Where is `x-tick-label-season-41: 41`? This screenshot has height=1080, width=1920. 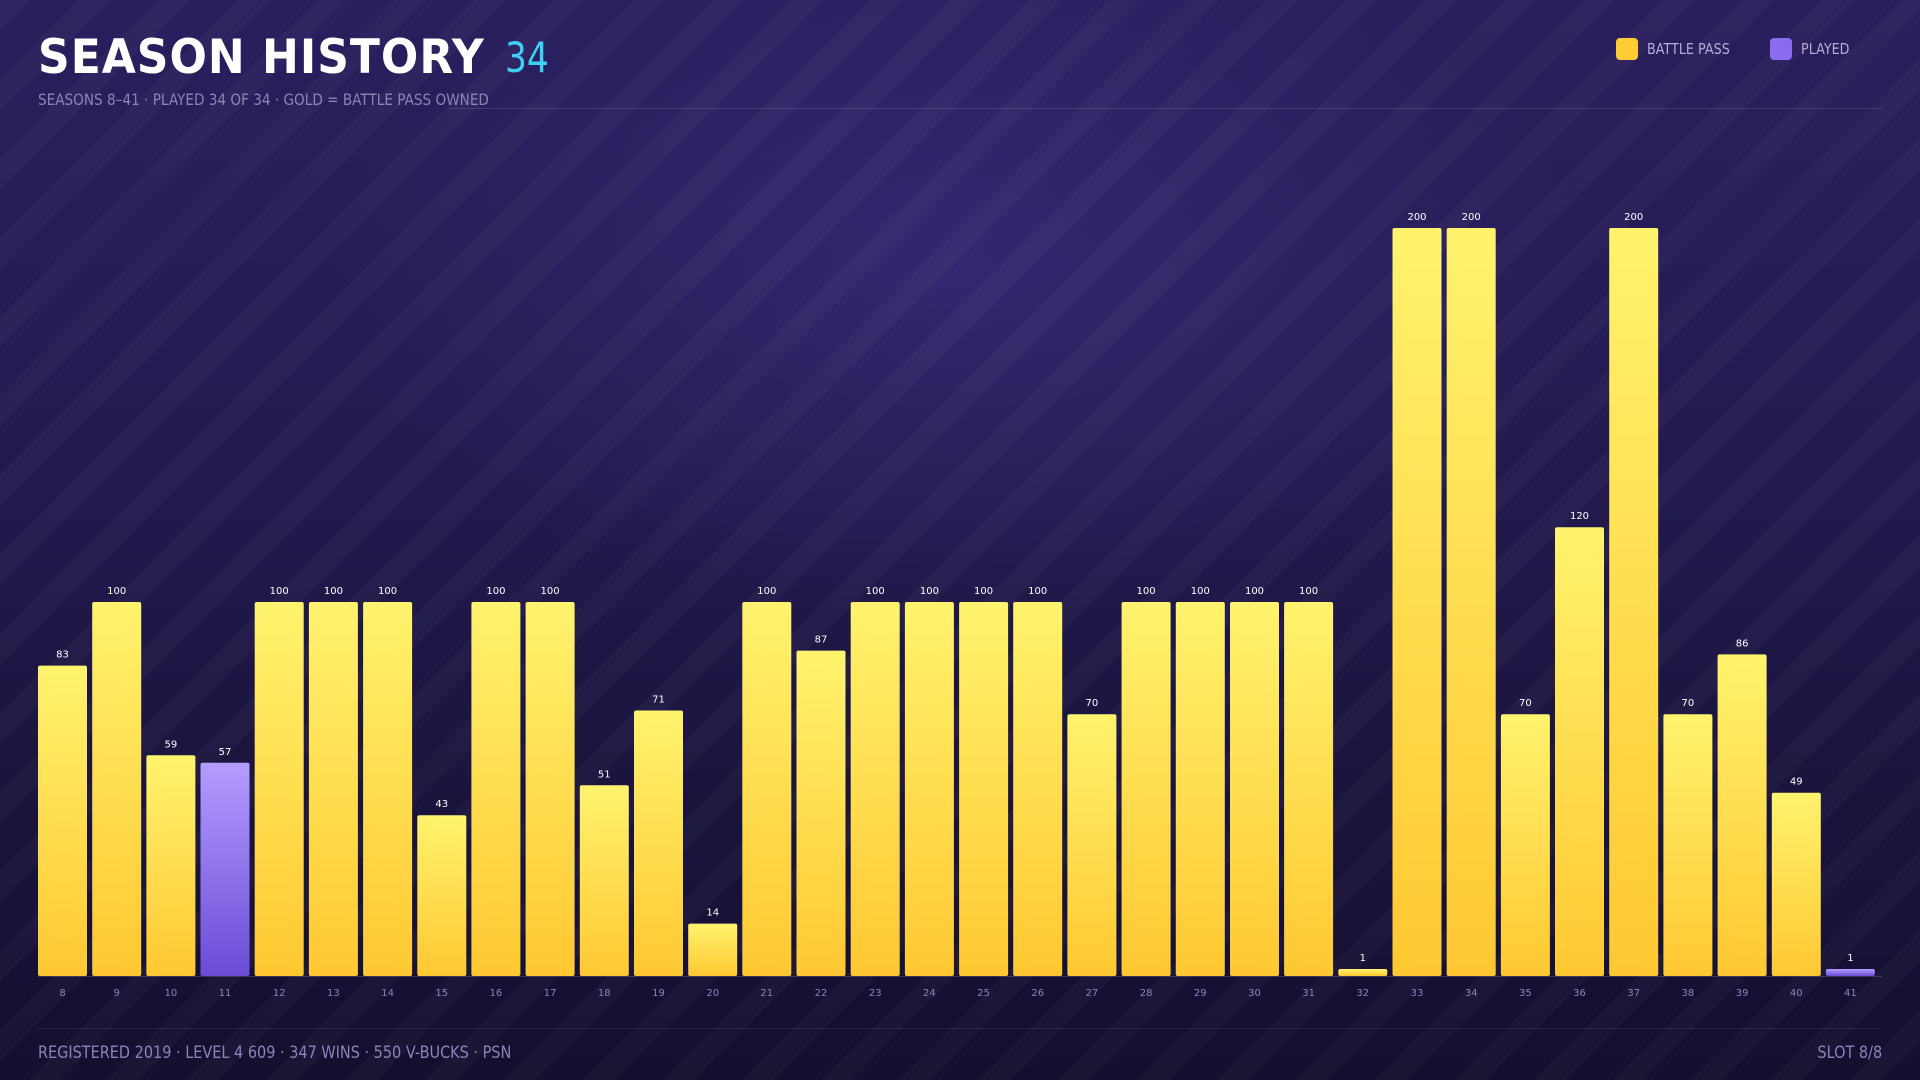
x-tick-label-season-41: 41 is located at coordinates (1850, 993).